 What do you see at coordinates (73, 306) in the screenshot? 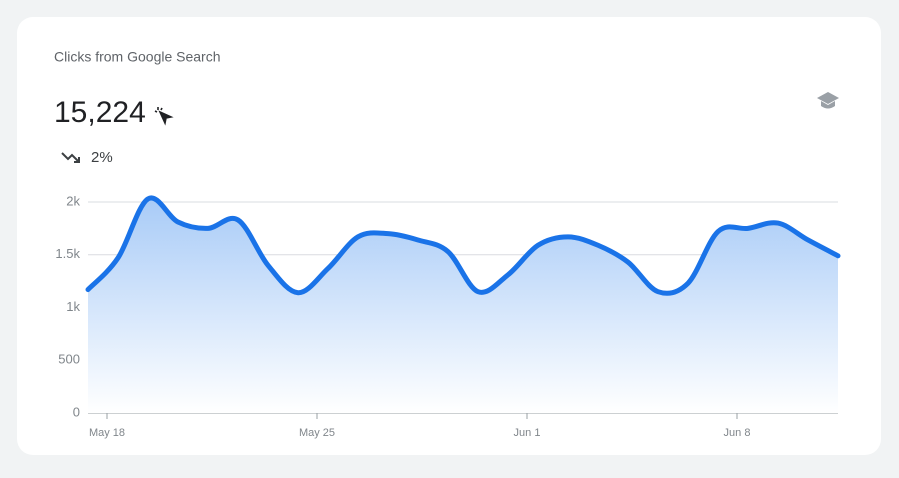
I see `y-tick-label: 1k` at bounding box center [73, 306].